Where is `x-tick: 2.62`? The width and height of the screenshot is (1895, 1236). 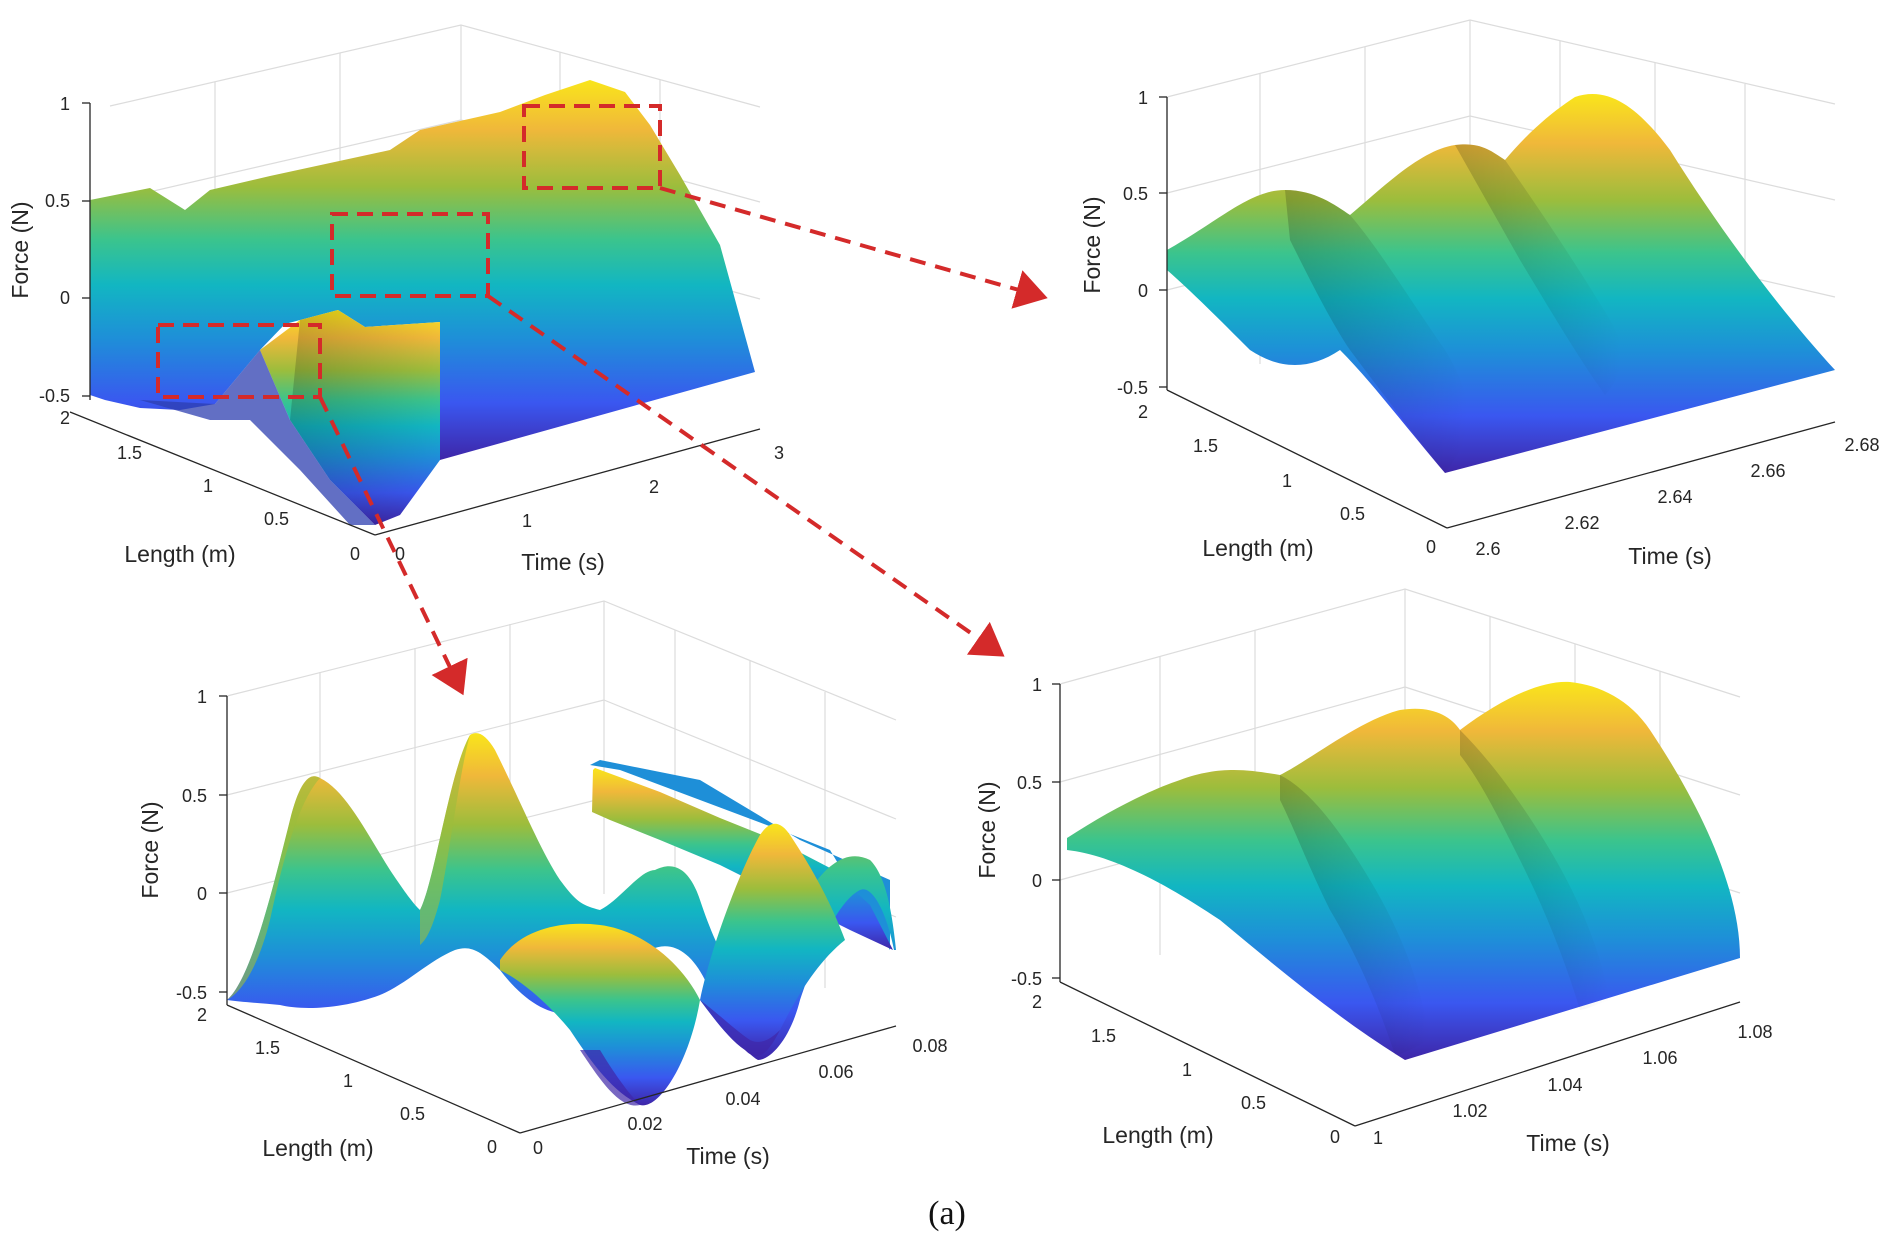
x-tick: 2.62 is located at coordinates (1581, 523).